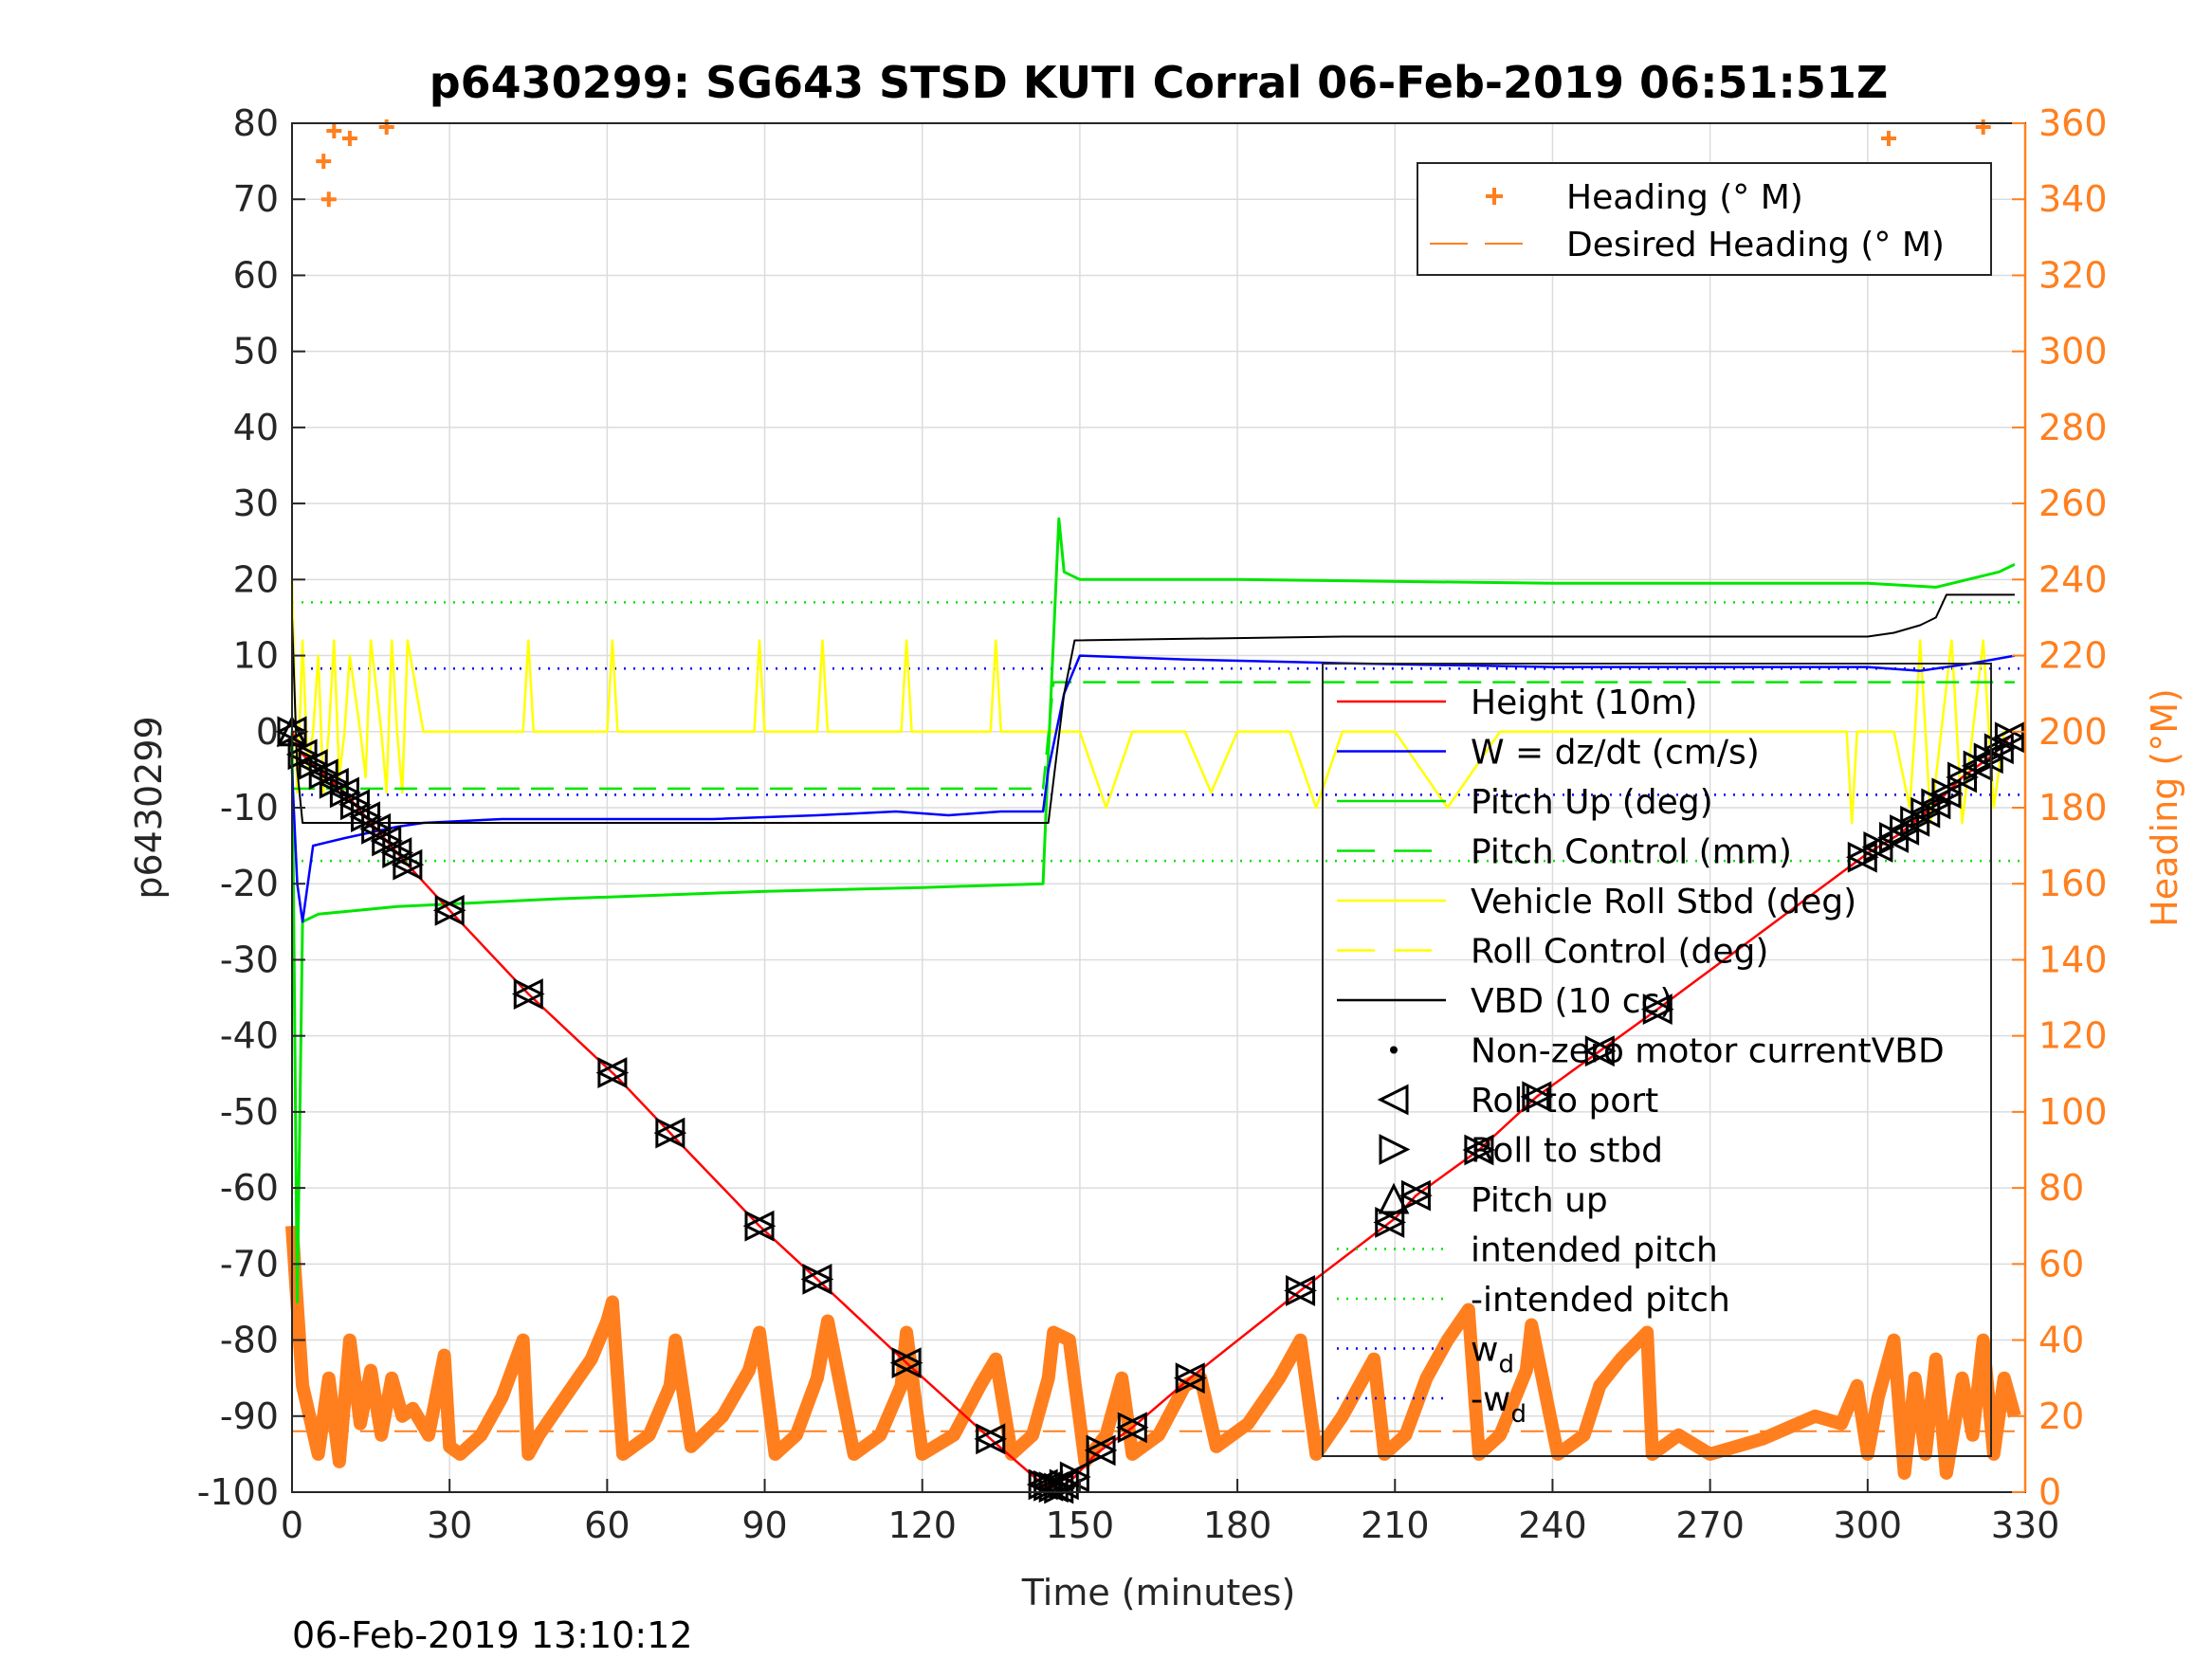  Describe the element at coordinates (1153, 1352) in the screenshot. I see `series-heading` at that location.